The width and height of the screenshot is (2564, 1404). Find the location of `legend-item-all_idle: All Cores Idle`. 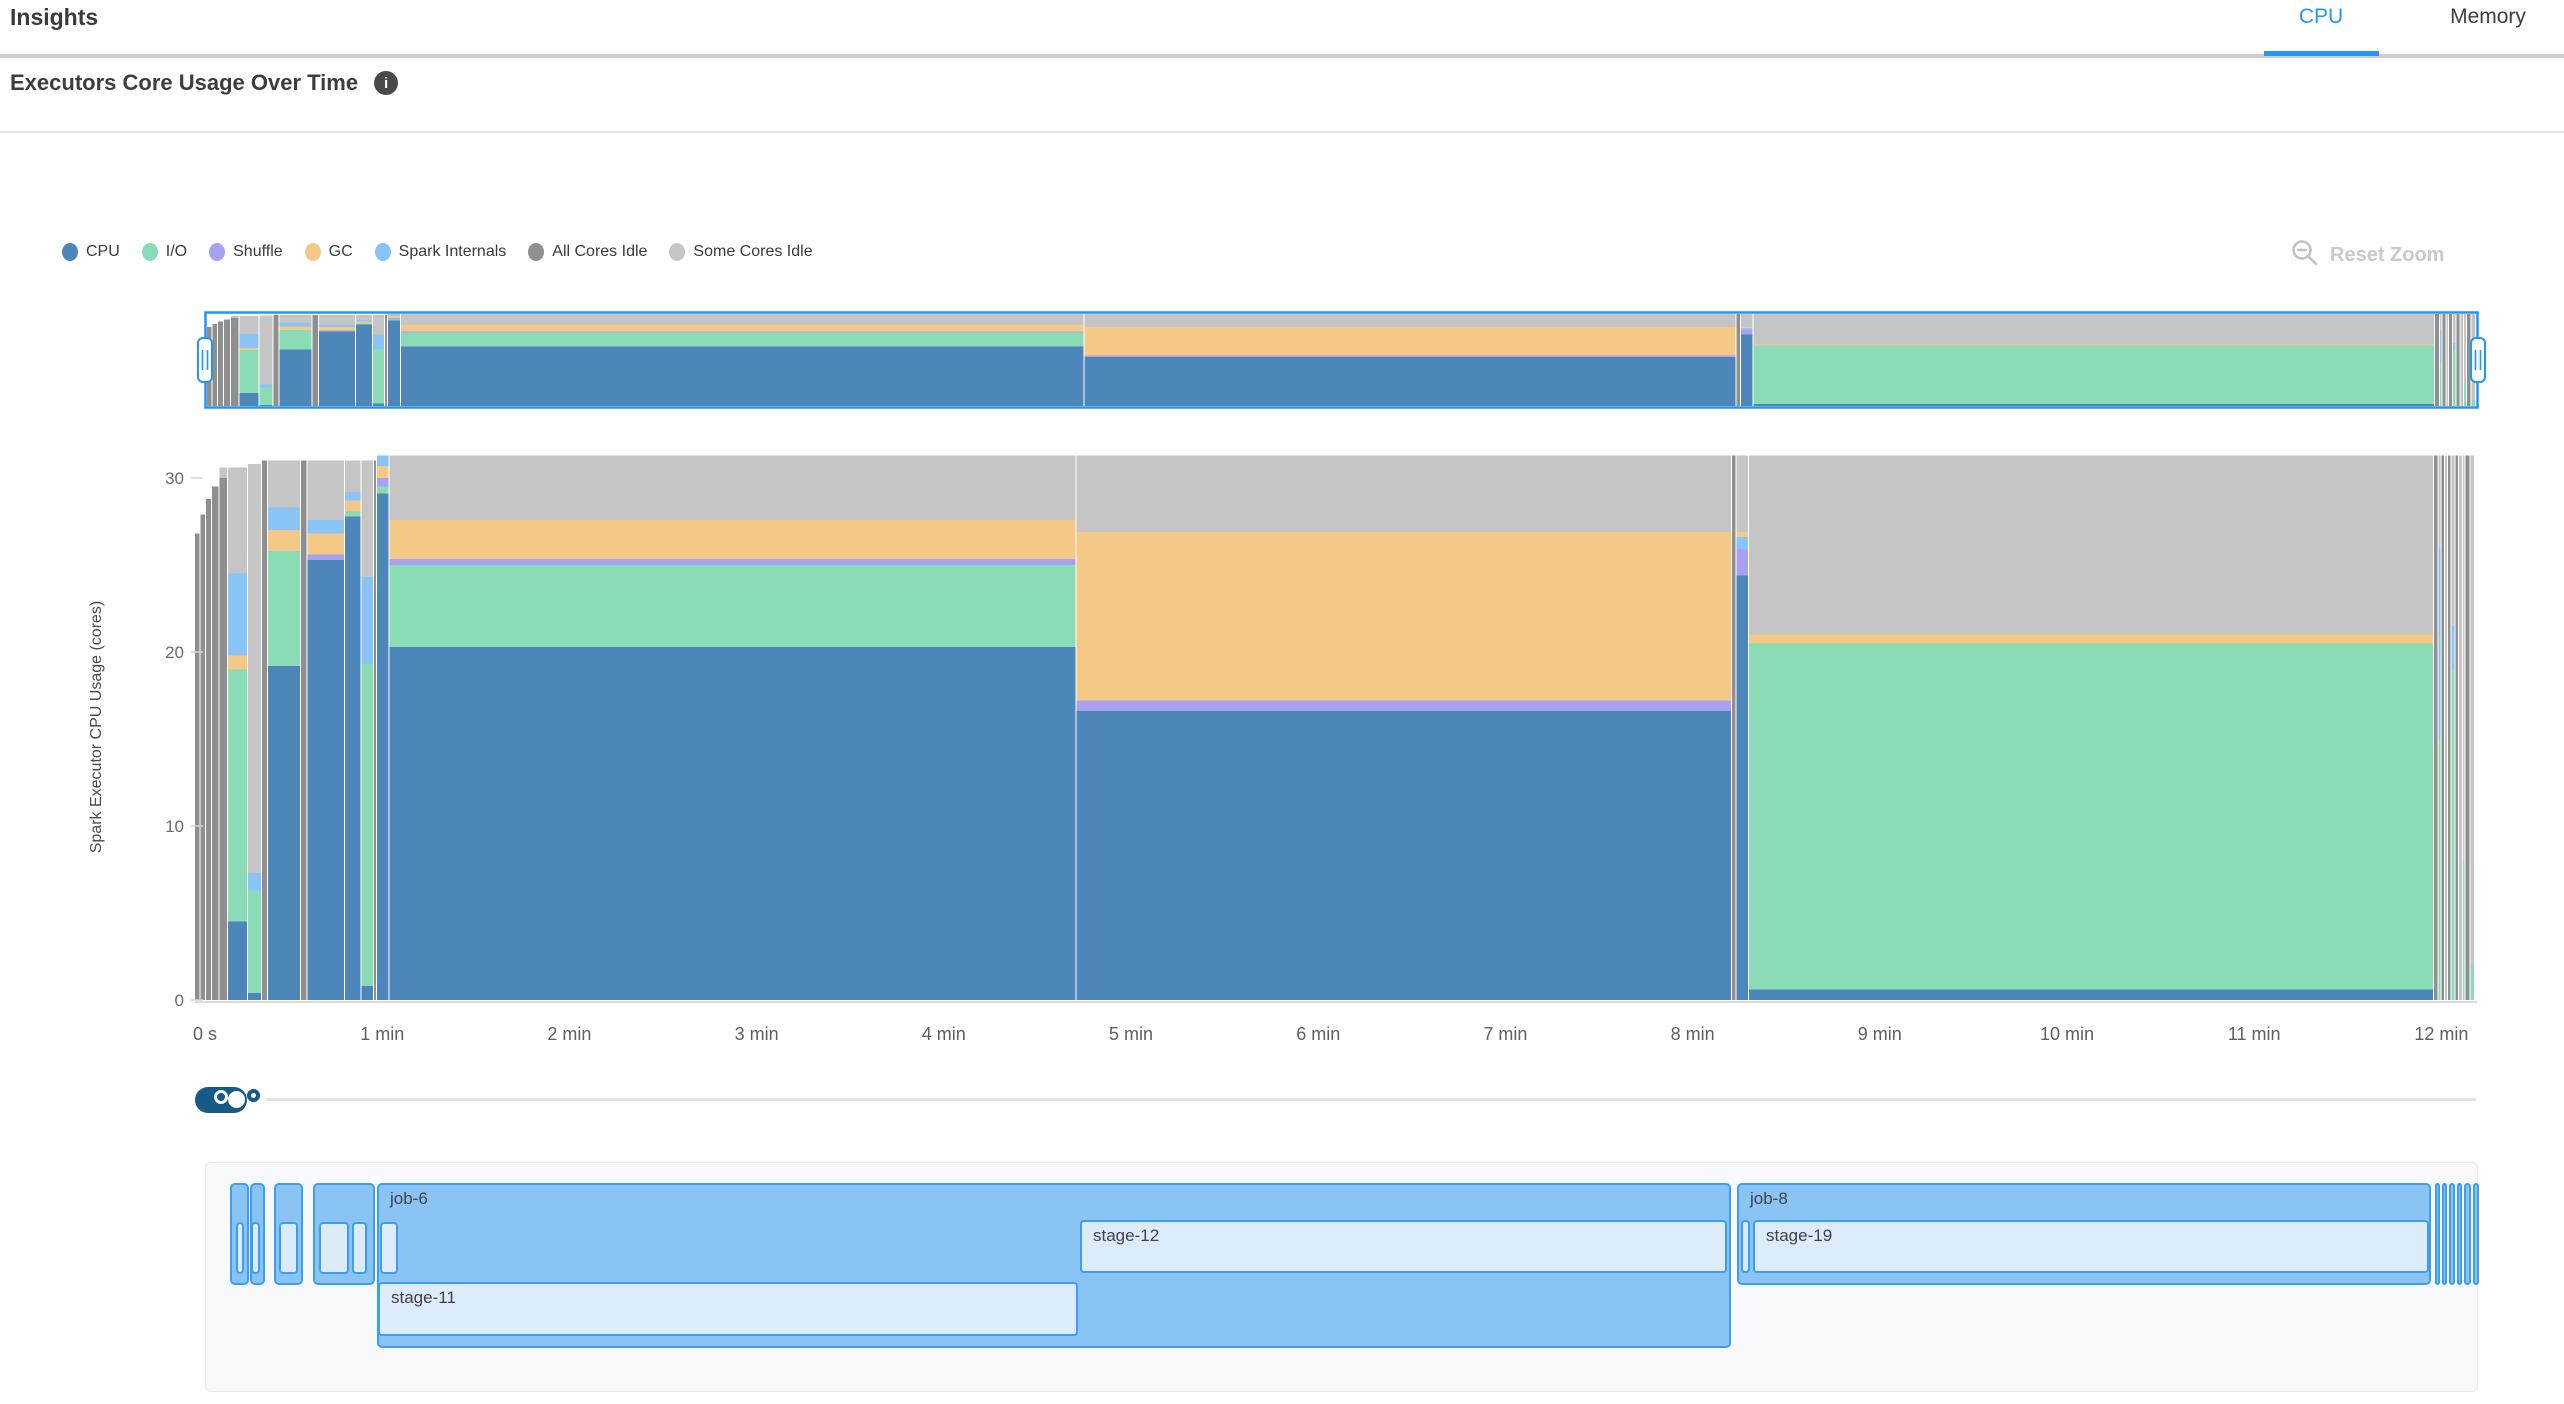

legend-item-all_idle: All Cores Idle is located at coordinates (587, 252).